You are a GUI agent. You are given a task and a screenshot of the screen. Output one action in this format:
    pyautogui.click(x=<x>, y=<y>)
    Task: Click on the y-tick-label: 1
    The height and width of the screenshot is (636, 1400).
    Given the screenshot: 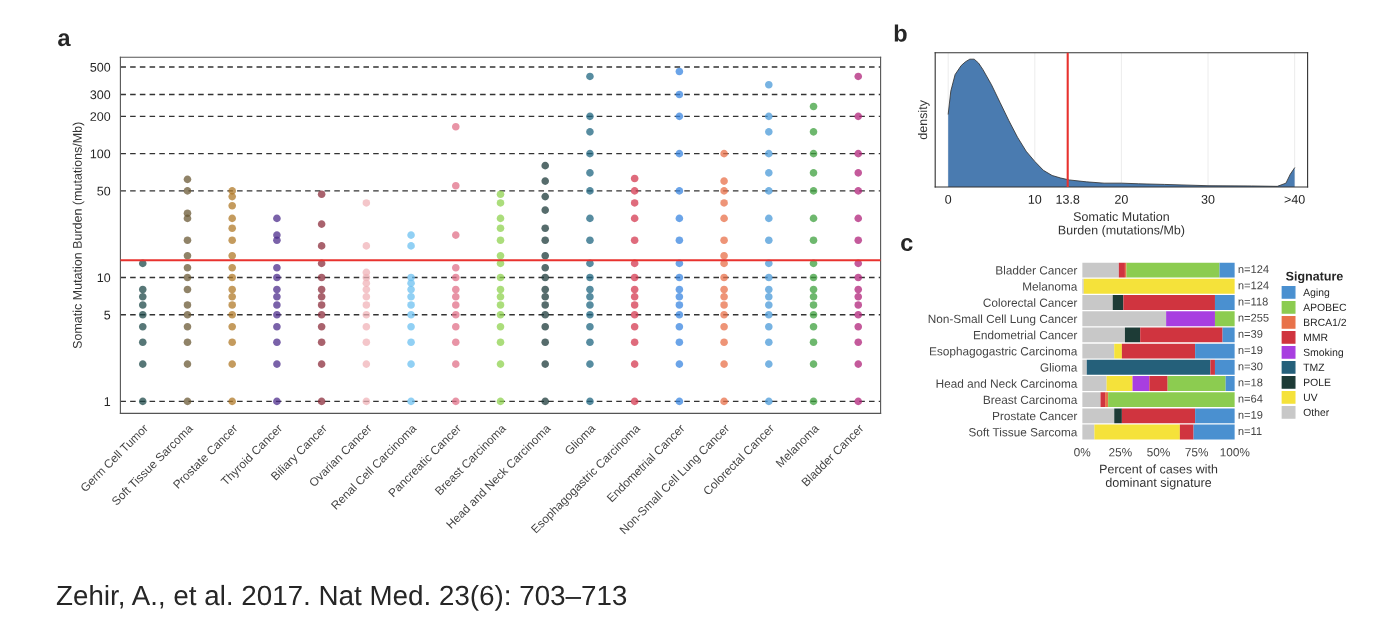 What is the action you would take?
    pyautogui.click(x=107, y=401)
    